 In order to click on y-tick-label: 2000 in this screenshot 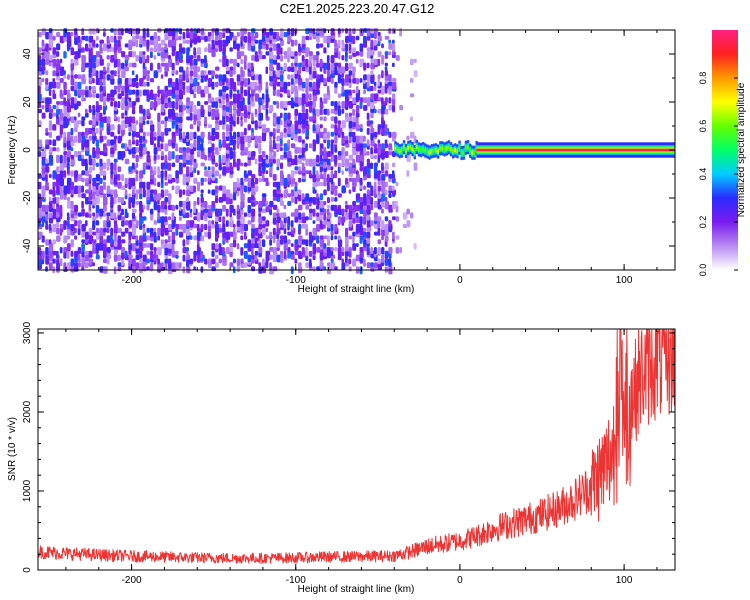, I will do `click(27, 411)`.